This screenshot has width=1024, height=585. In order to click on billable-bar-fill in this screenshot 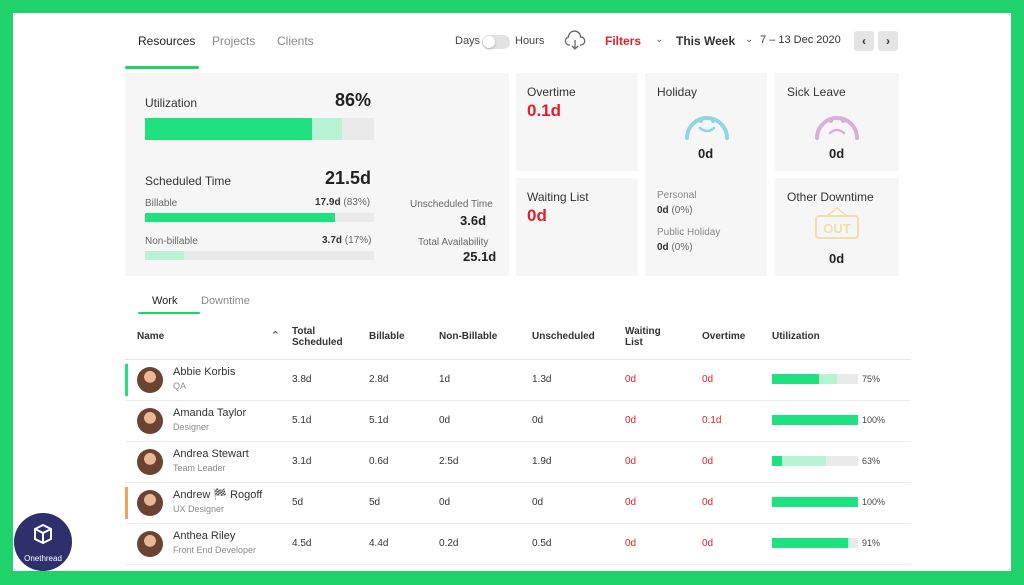, I will do `click(240, 217)`.